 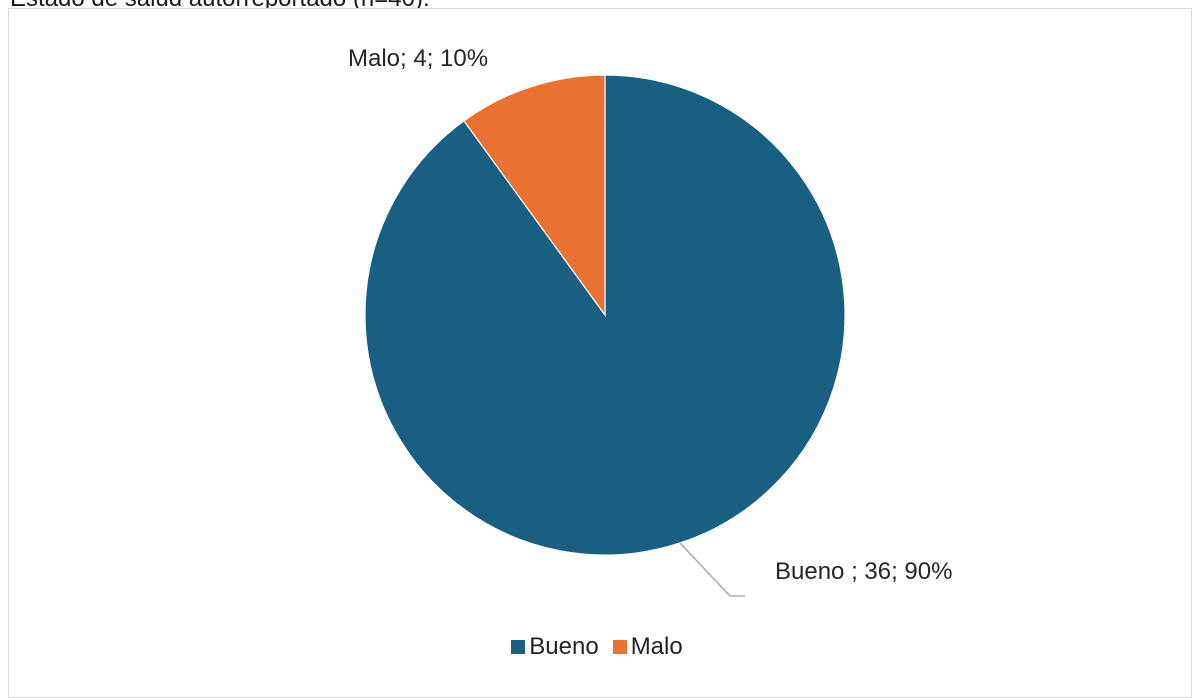 What do you see at coordinates (564, 646) in the screenshot?
I see `legend-label-bueno: Bueno` at bounding box center [564, 646].